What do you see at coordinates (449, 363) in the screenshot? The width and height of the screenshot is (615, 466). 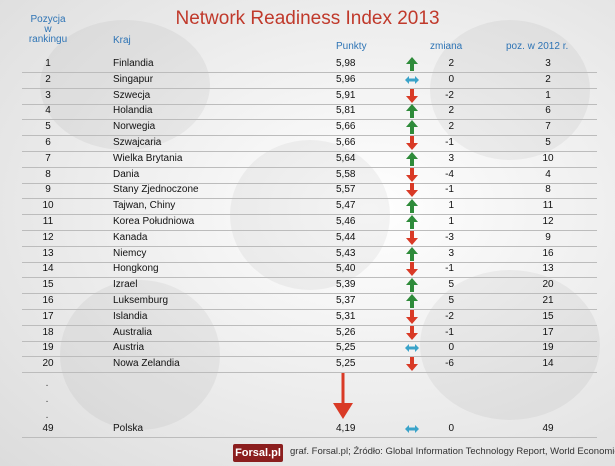 I see `change-cell: -6` at bounding box center [449, 363].